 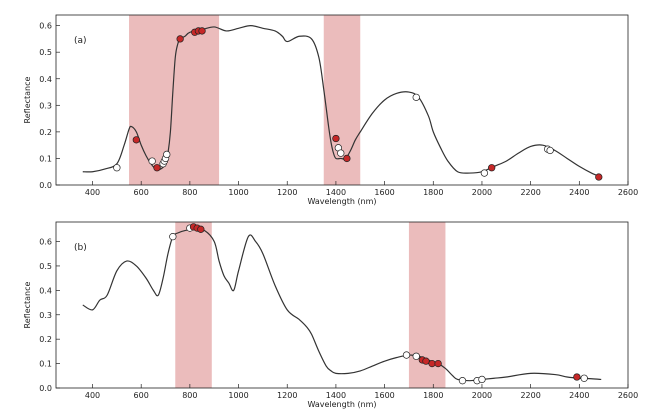 What do you see at coordinates (245, 100) in the screenshot?
I see `panel-a-highlight-bands` at bounding box center [245, 100].